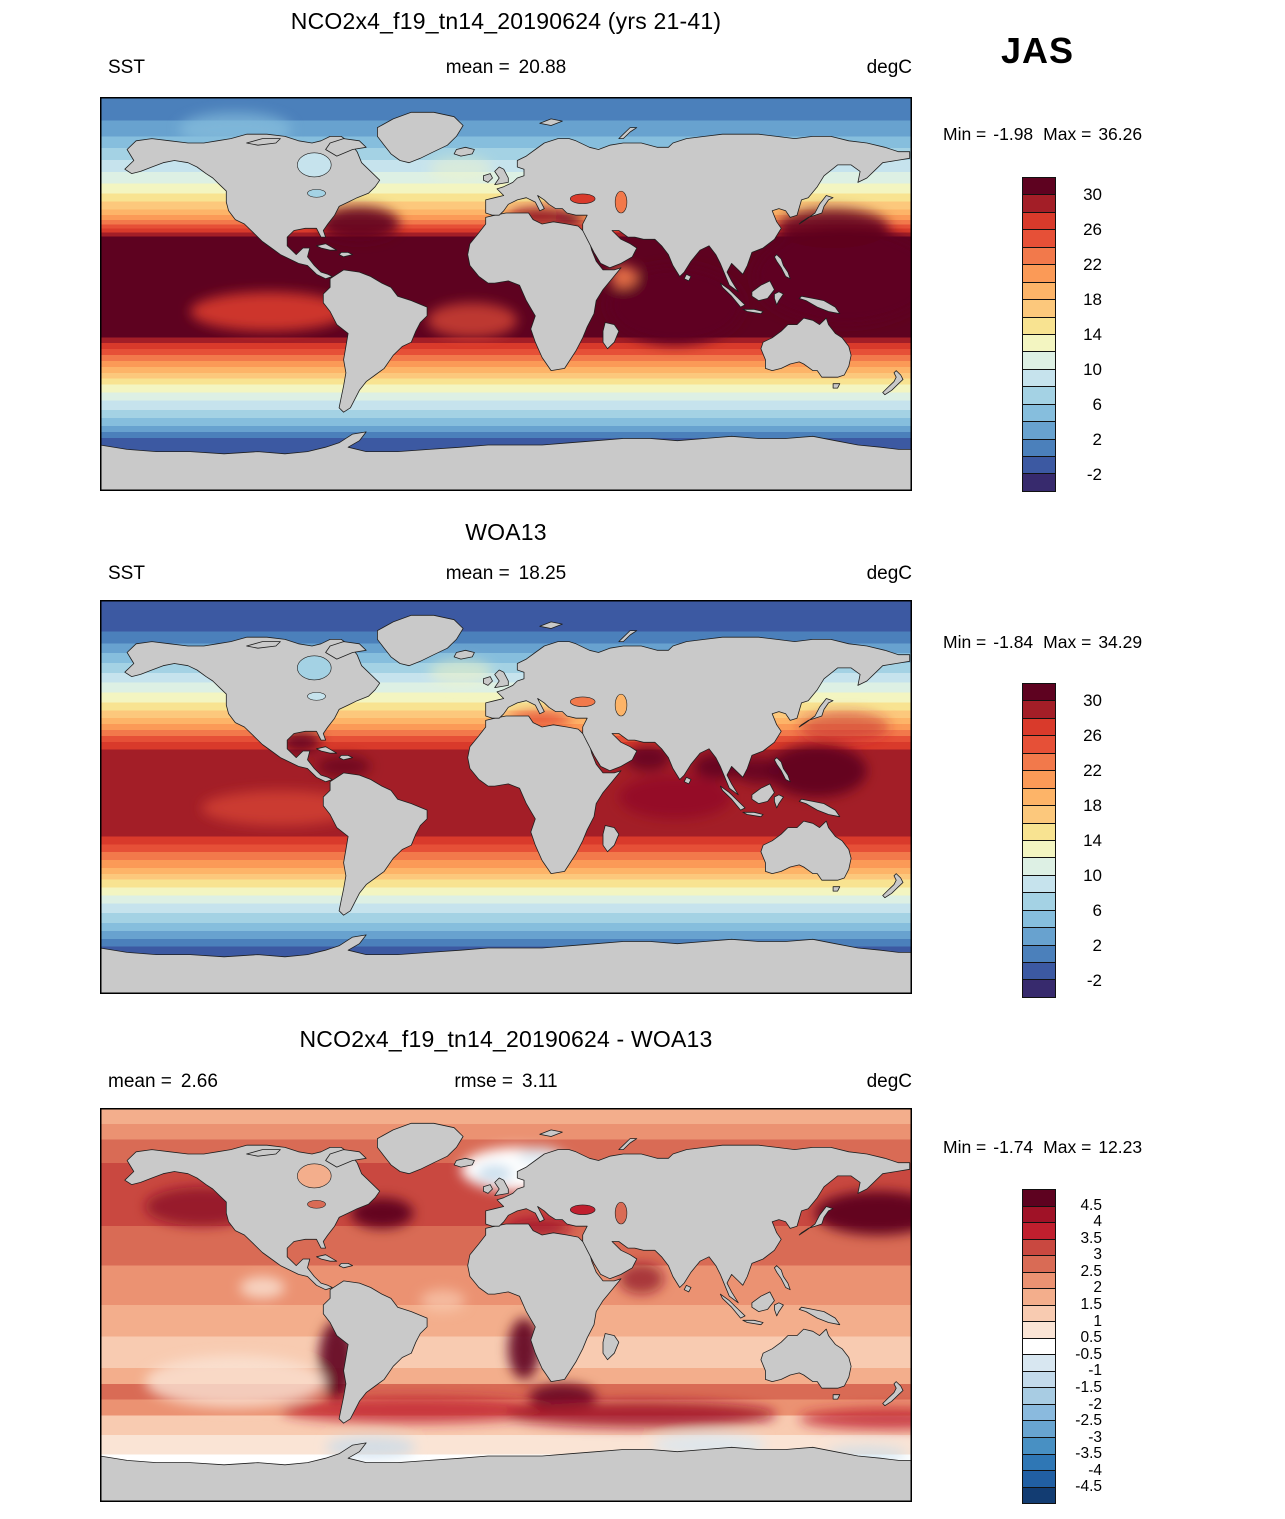 Image resolution: width=1285 pixels, height=1519 pixels. I want to click on colorbar-tick-label: -2.5, so click(1088, 1421).